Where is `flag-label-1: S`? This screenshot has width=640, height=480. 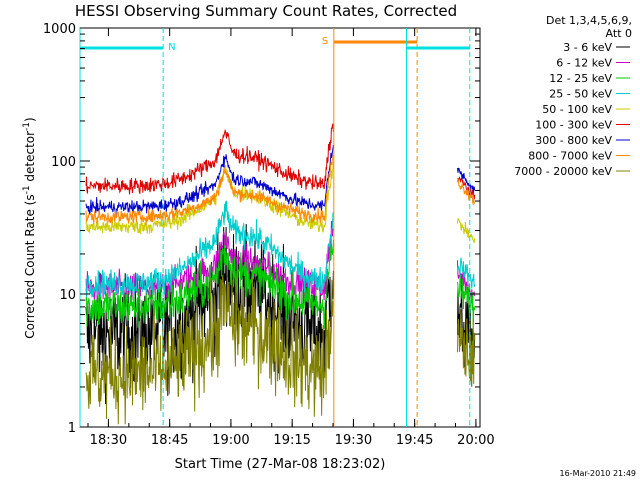 flag-label-1: S is located at coordinates (325, 41).